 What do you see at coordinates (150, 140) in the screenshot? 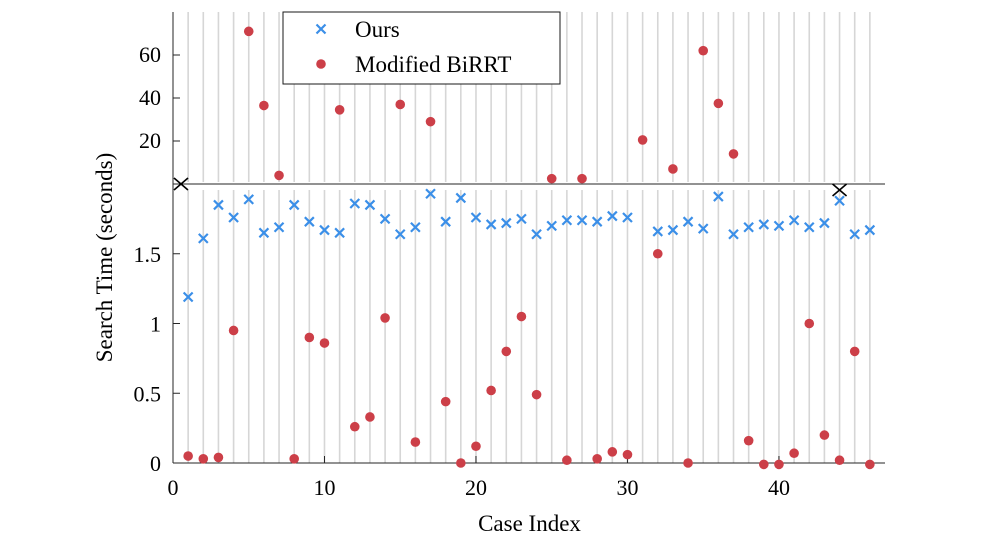
I see `y-tick-label: 20` at bounding box center [150, 140].